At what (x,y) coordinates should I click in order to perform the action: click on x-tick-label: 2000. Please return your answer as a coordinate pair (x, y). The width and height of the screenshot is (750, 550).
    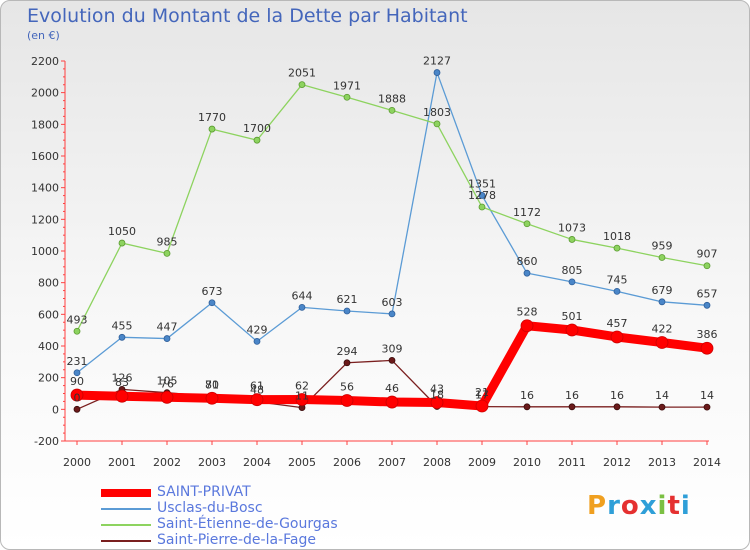
    Looking at the image, I should click on (77, 462).